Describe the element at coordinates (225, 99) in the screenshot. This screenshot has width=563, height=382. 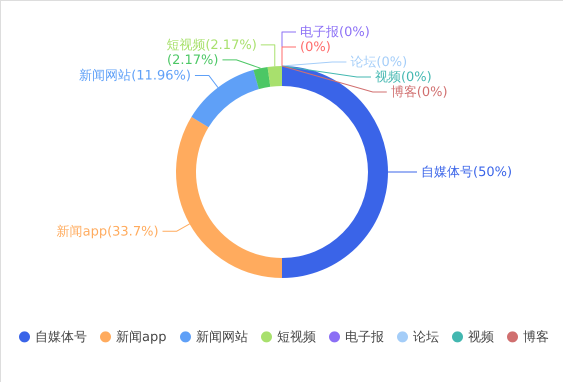
I see `donut-slice` at that location.